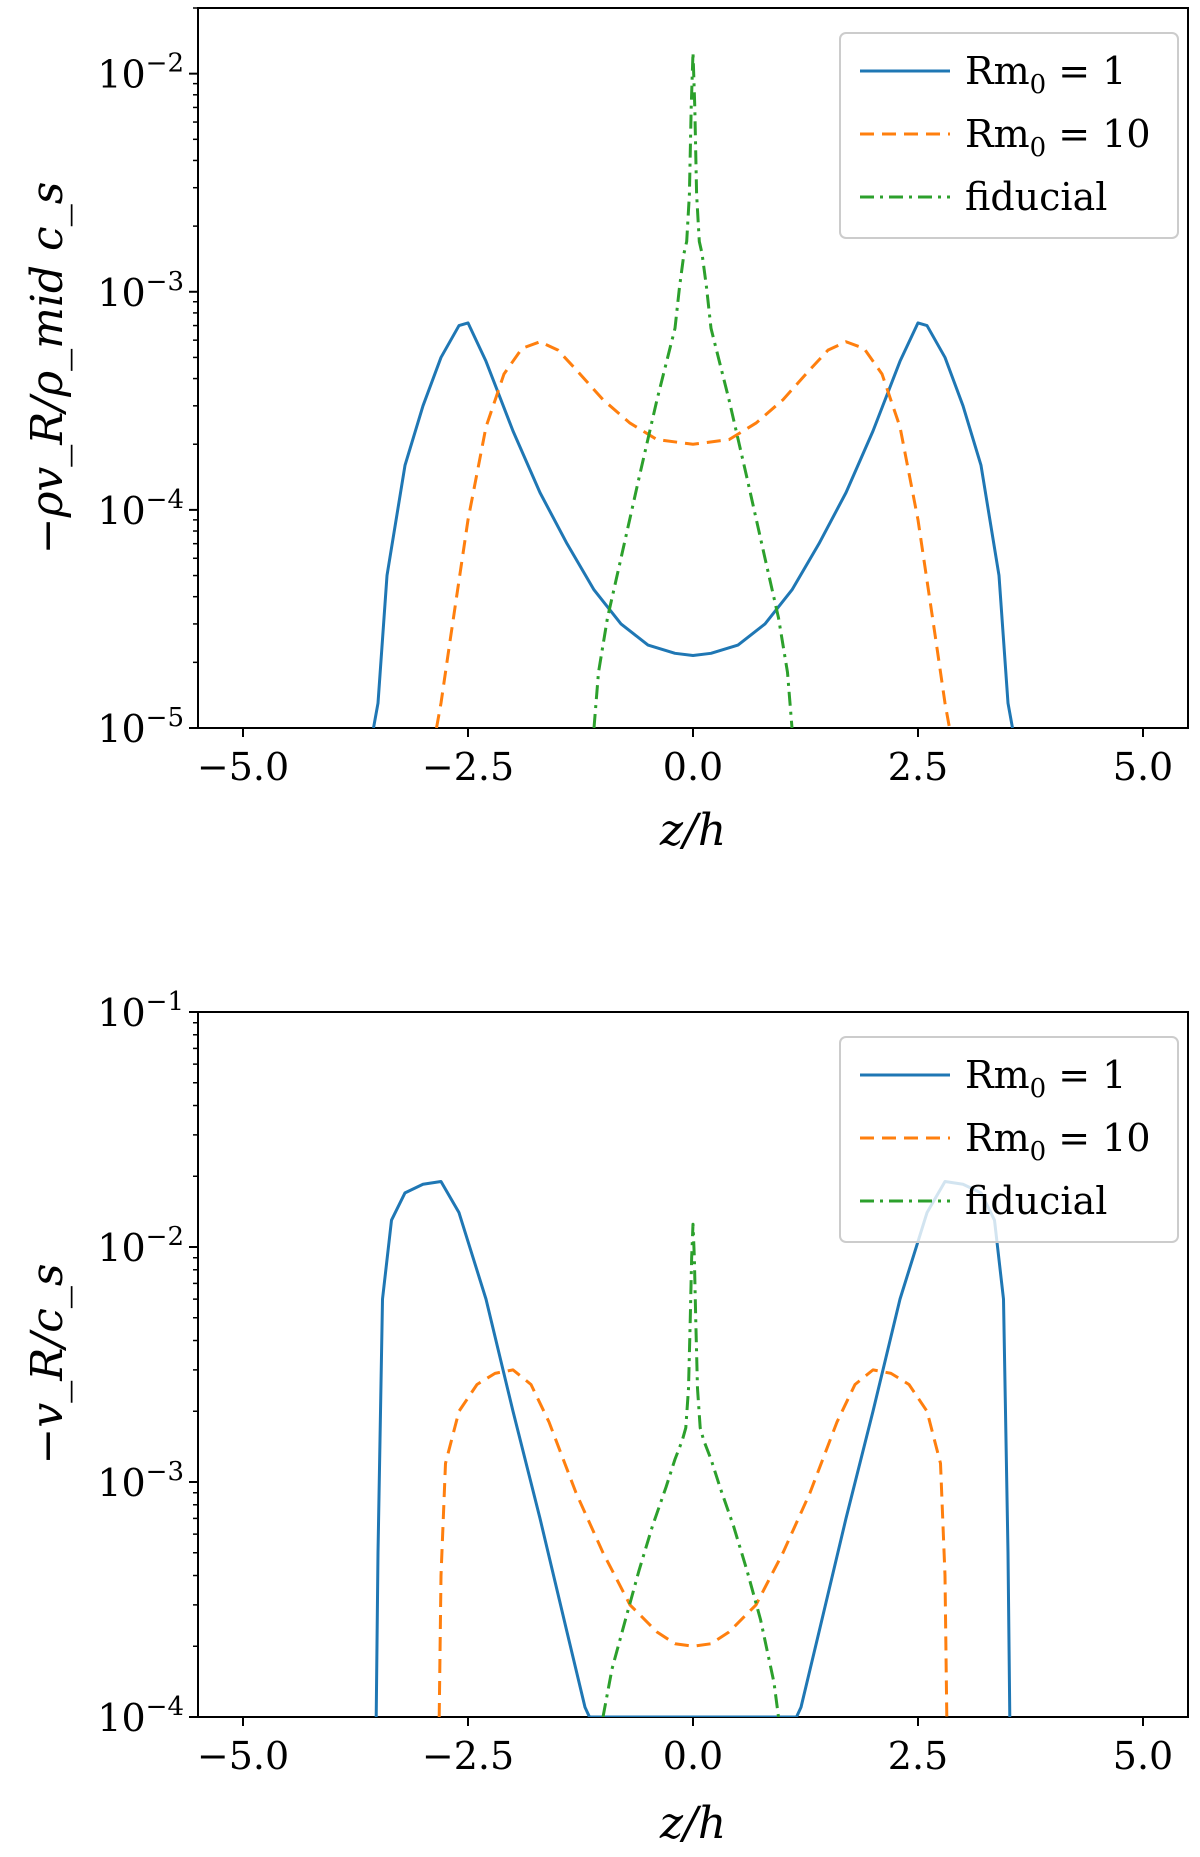 The height and width of the screenshot is (1857, 1200). Describe the element at coordinates (140, 727) in the screenshot. I see `y-tick-label: 10⁻⁵` at that location.